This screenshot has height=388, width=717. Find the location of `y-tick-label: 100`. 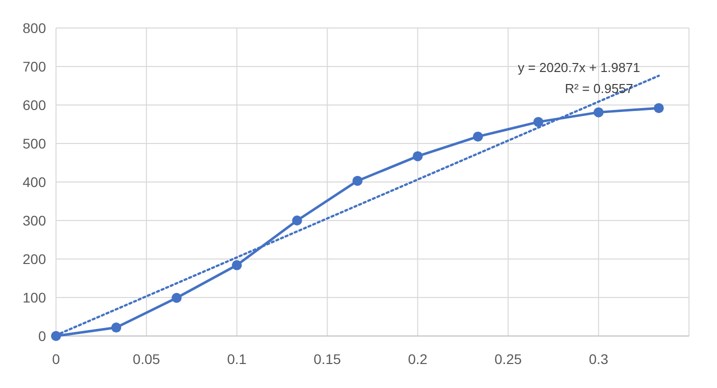

y-tick-label: 100 is located at coordinates (34, 297).